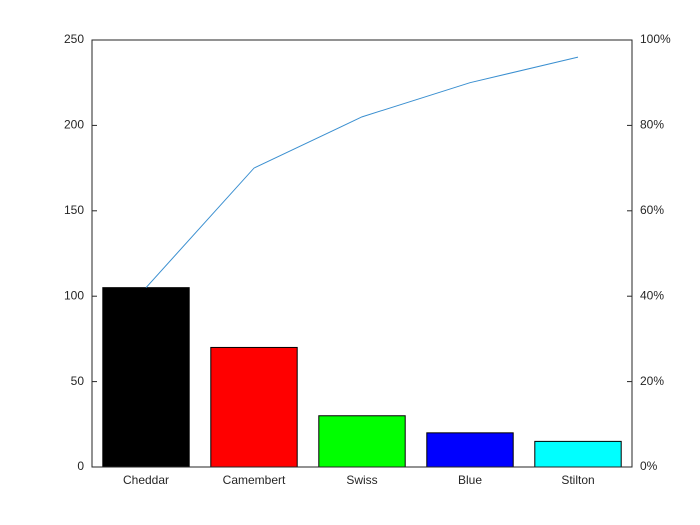 Image resolution: width=700 pixels, height=525 pixels. What do you see at coordinates (649, 466) in the screenshot?
I see `y2-tick-label: 0%` at bounding box center [649, 466].